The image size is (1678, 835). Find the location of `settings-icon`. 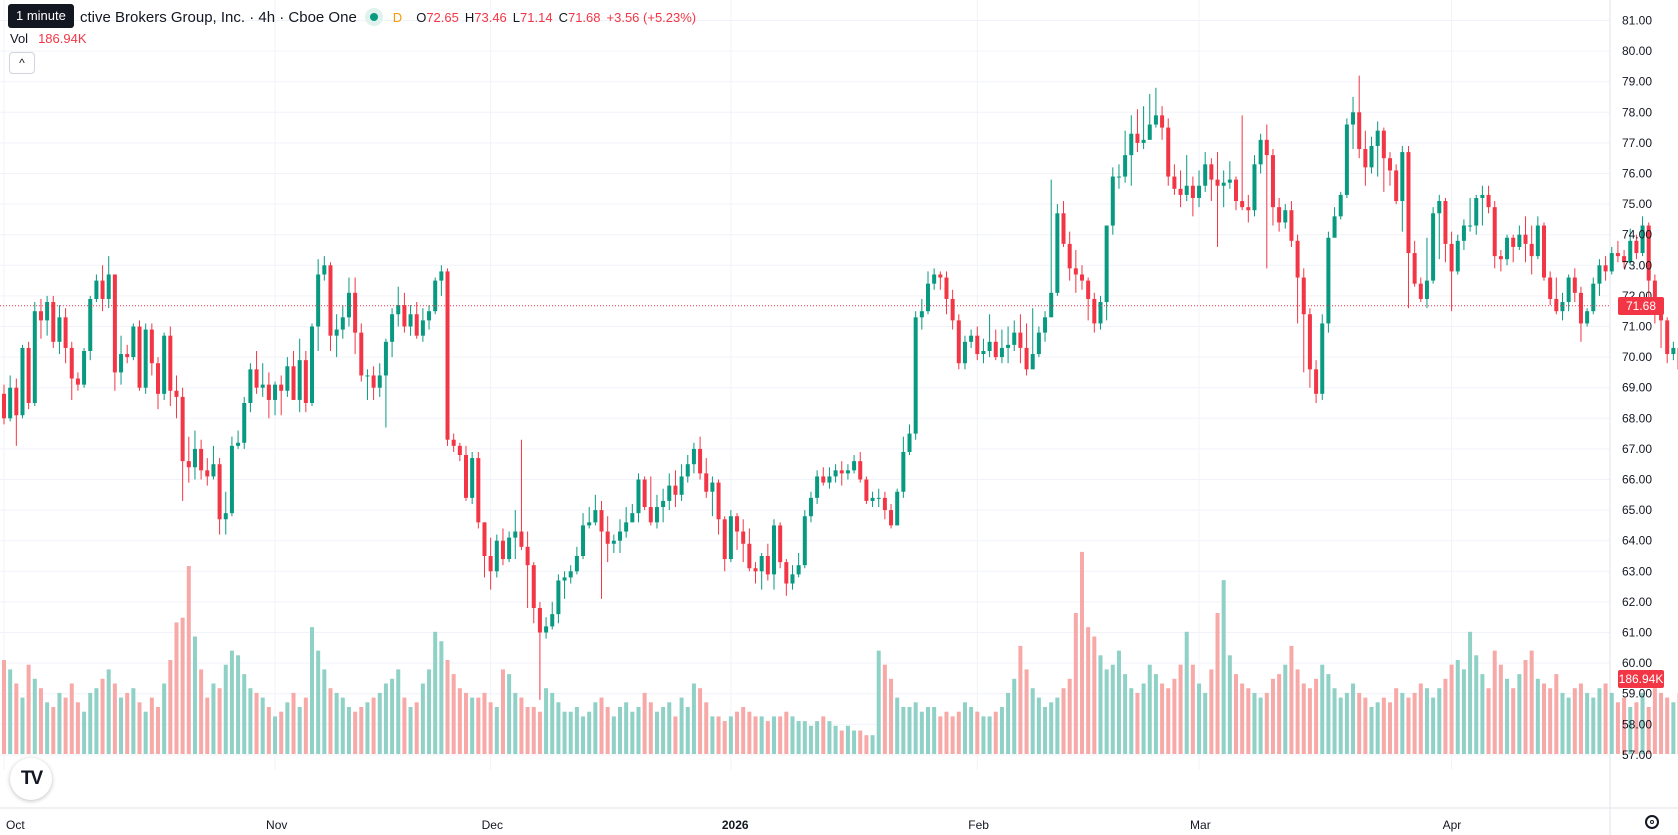

settings-icon is located at coordinates (1652, 822).